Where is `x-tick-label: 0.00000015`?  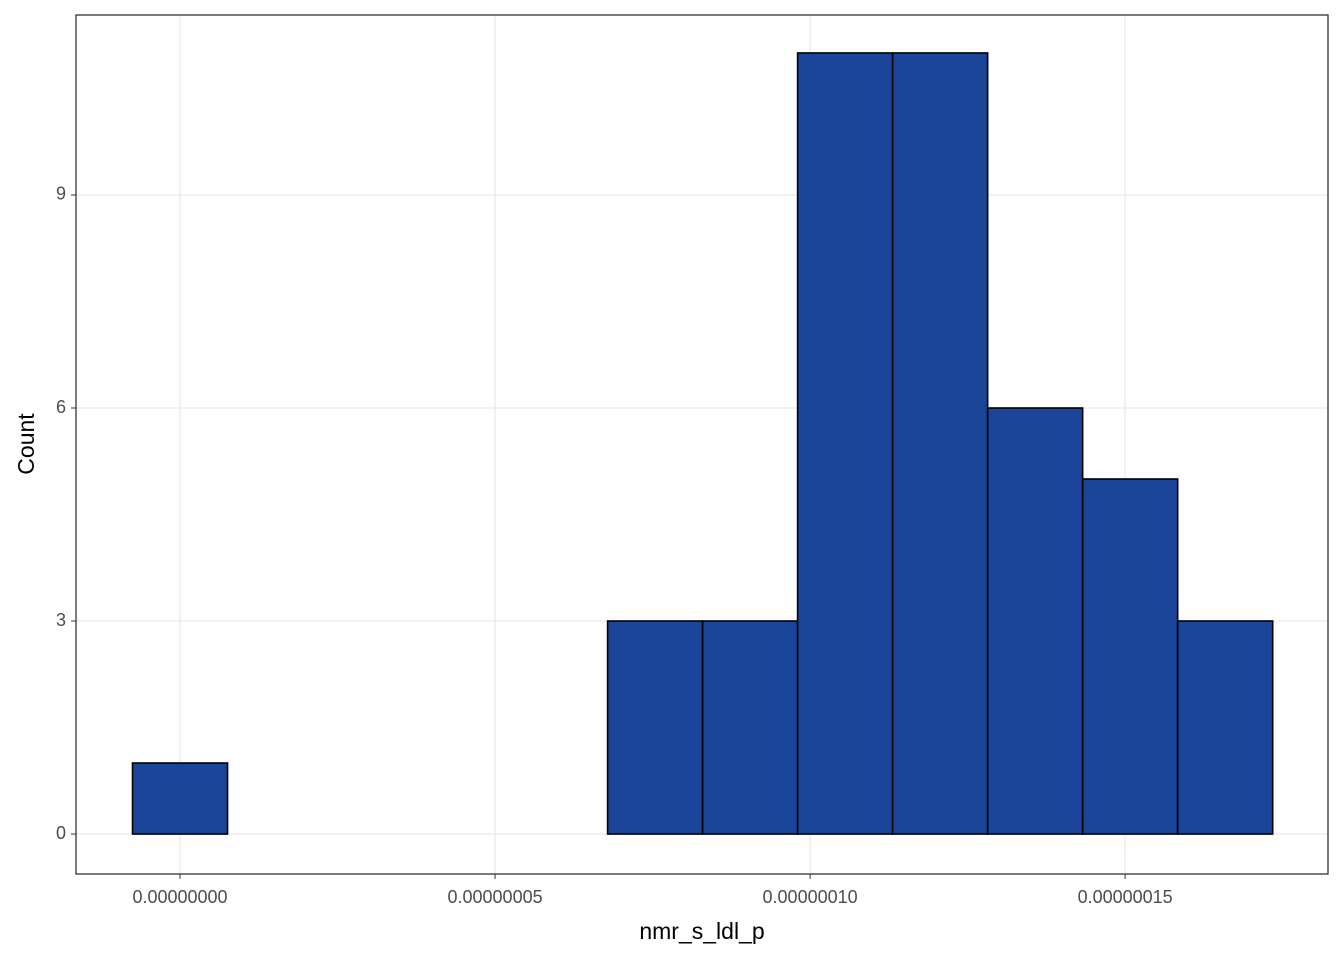
x-tick-label: 0.00000015 is located at coordinates (1125, 897).